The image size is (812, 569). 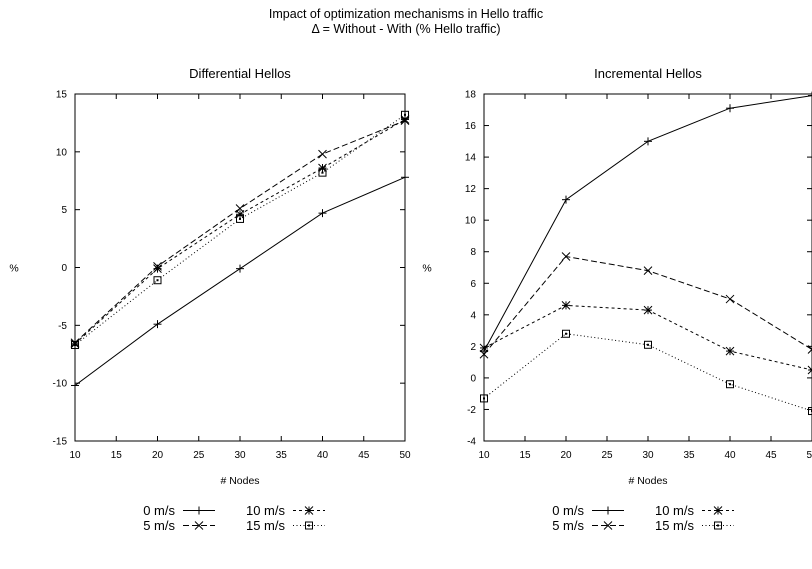 What do you see at coordinates (405, 29) in the screenshot?
I see `figure-title-line2: Δ = Without - With (% Hello traffic)` at bounding box center [405, 29].